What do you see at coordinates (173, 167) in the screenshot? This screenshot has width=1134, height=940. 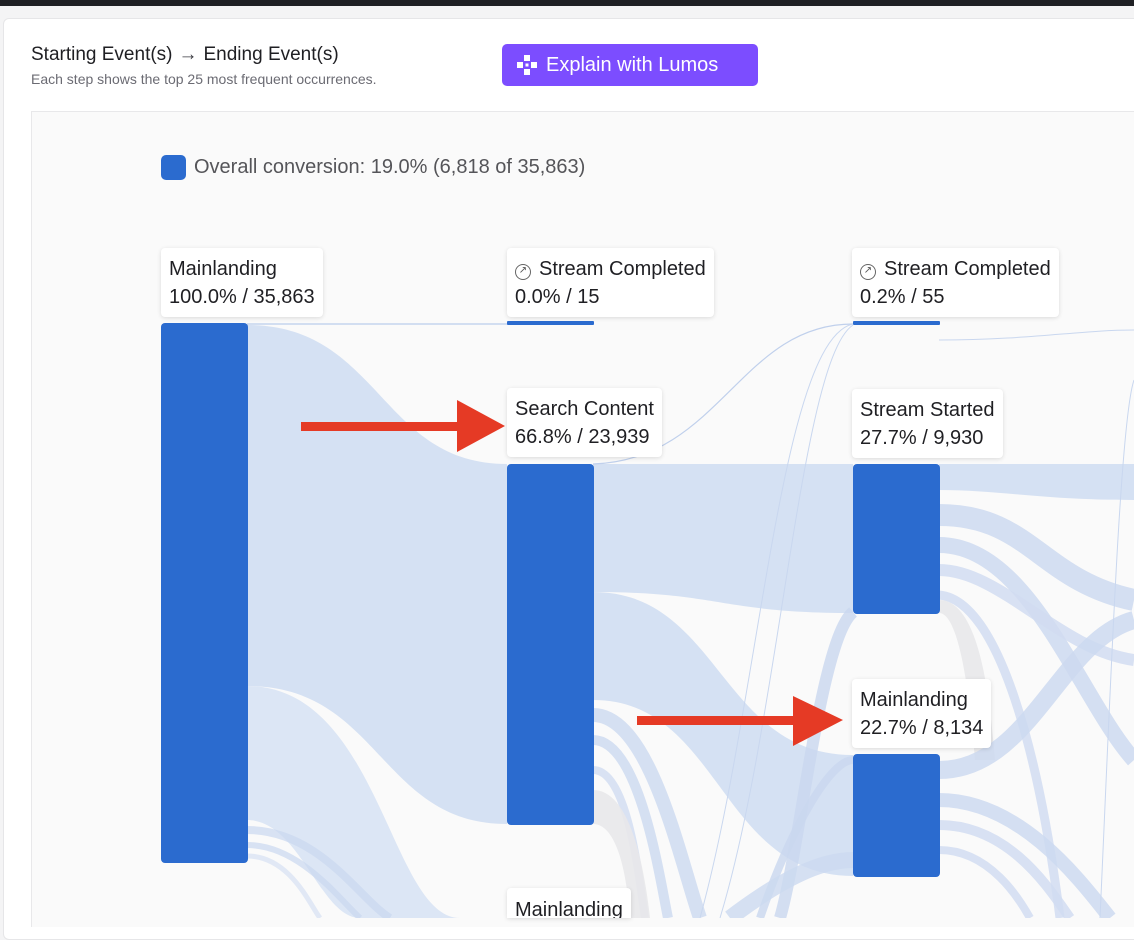 I see `legend-swatch` at bounding box center [173, 167].